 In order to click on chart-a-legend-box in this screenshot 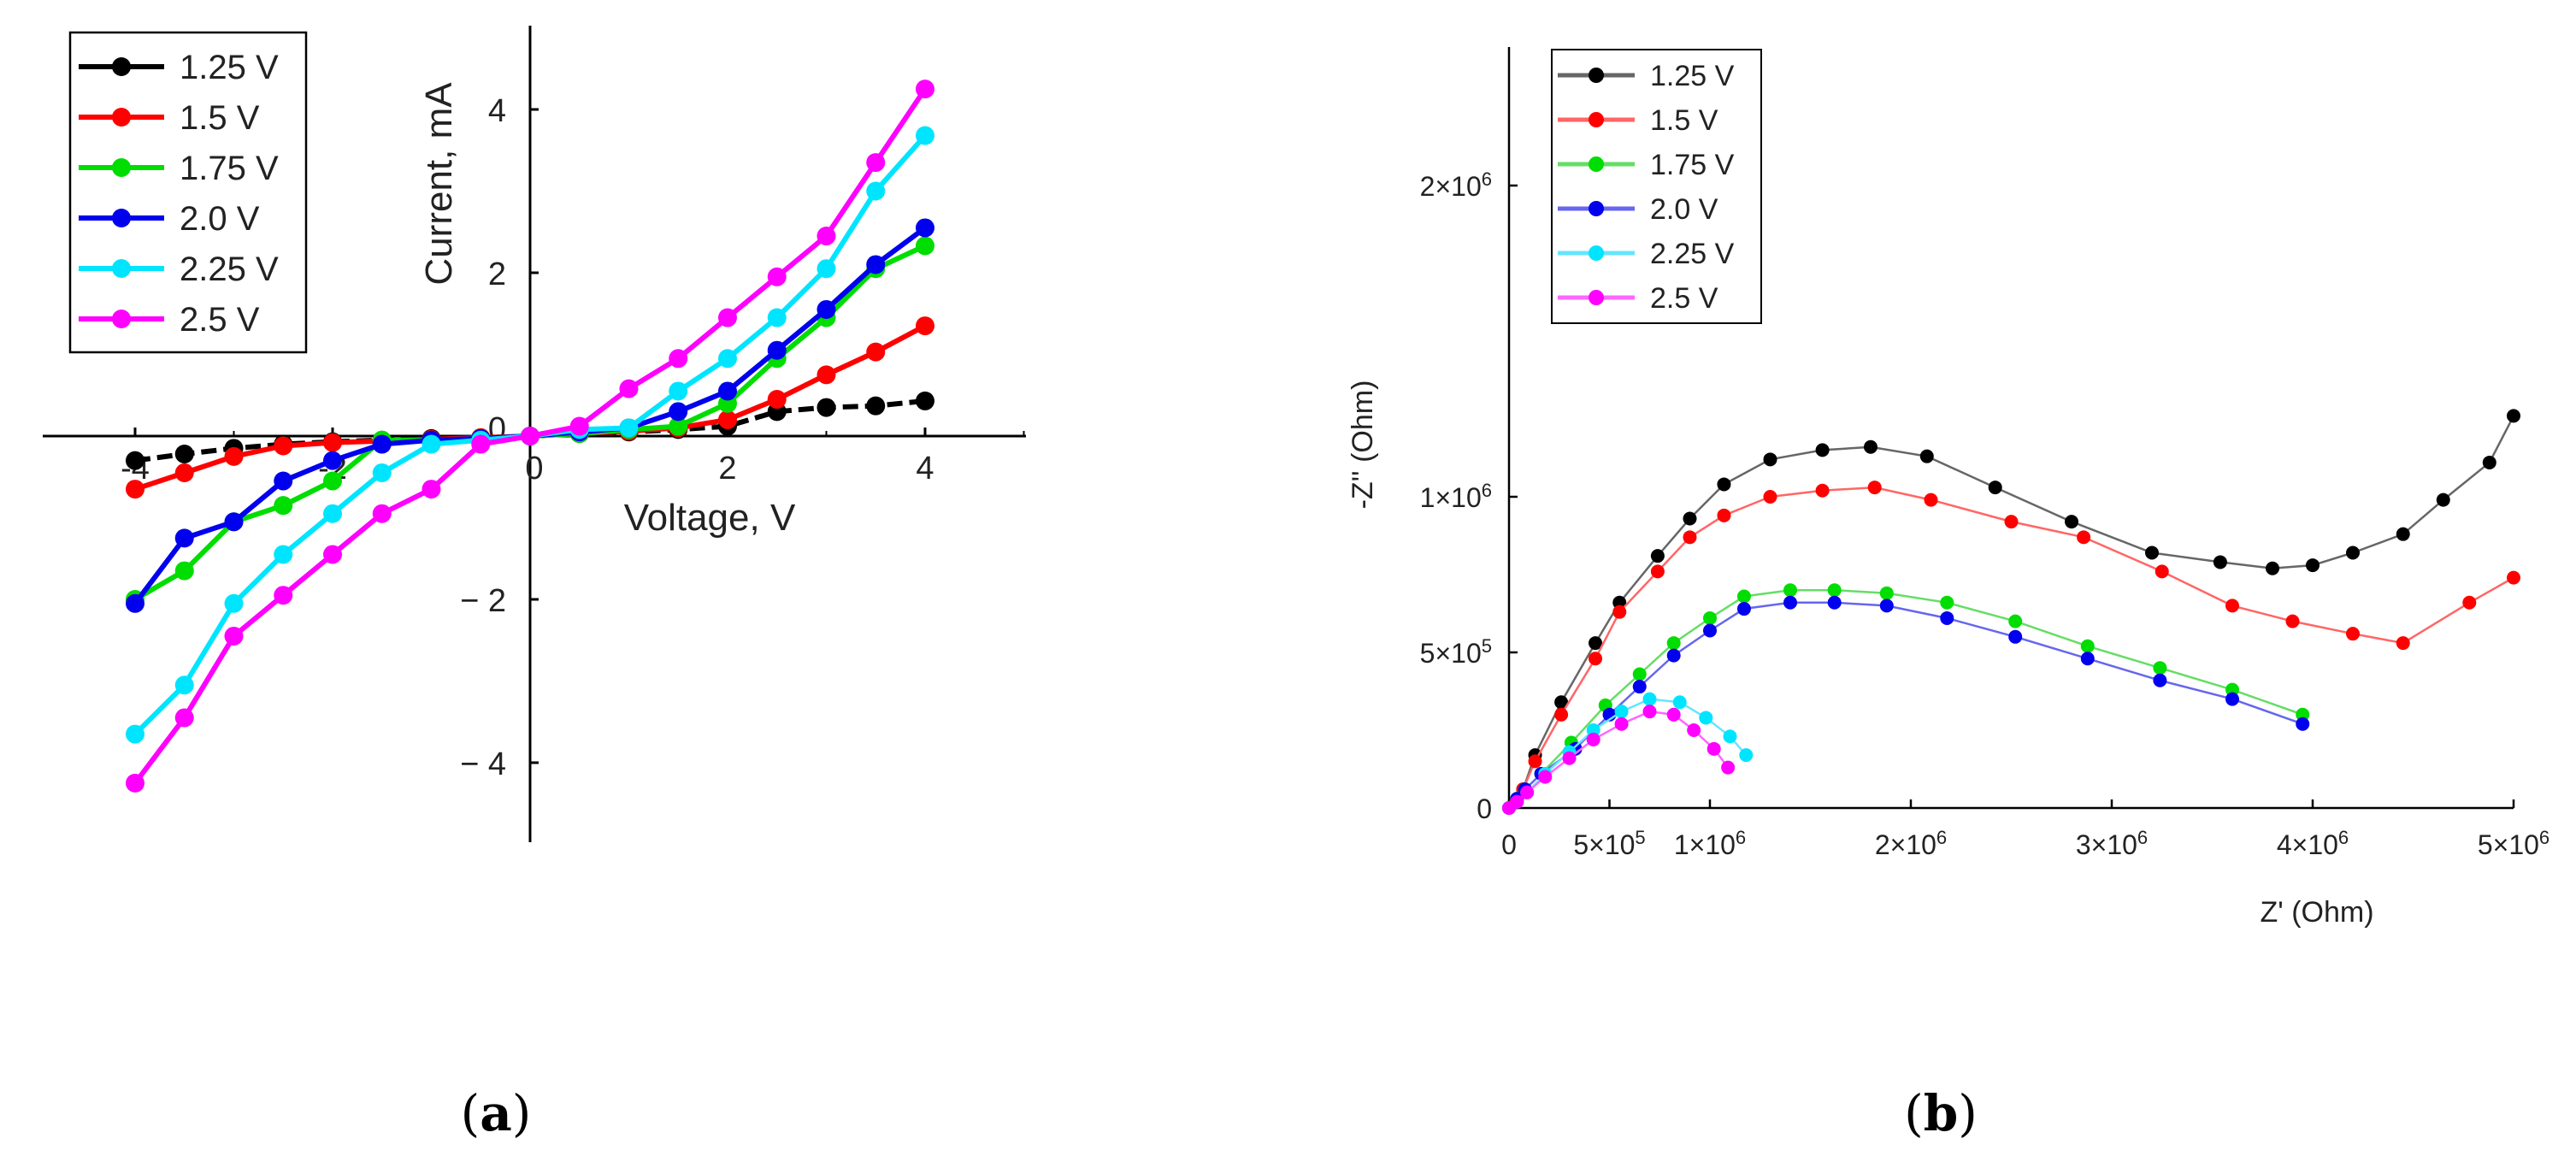, I will do `click(188, 192)`.